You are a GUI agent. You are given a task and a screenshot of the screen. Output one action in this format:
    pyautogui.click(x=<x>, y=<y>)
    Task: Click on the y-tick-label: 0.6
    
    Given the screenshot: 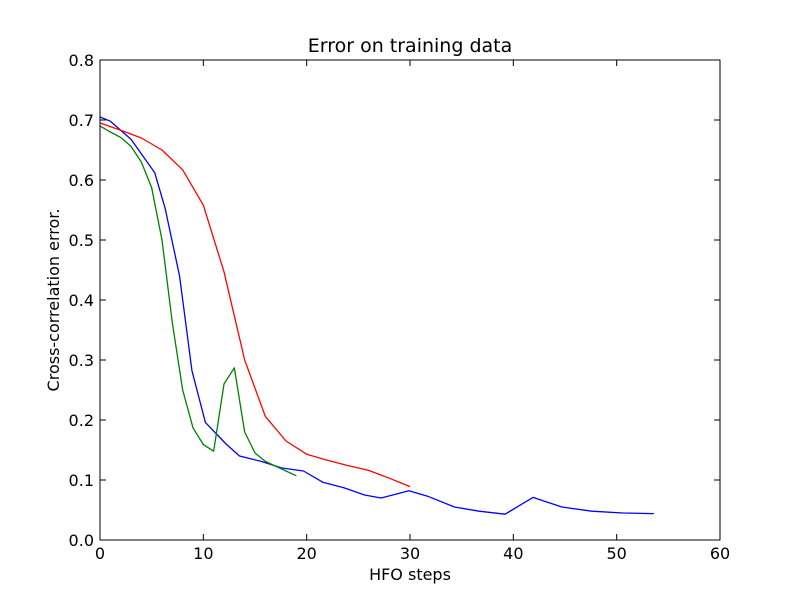 What is the action you would take?
    pyautogui.click(x=81, y=180)
    